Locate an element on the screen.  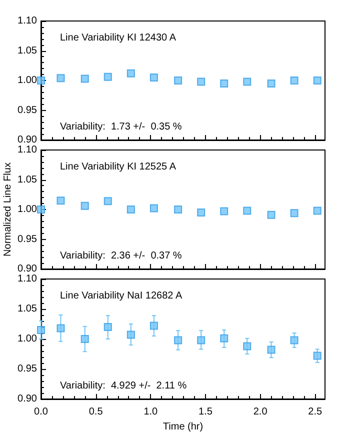
x-axis-title: Time (hr) is located at coordinates (183, 426).